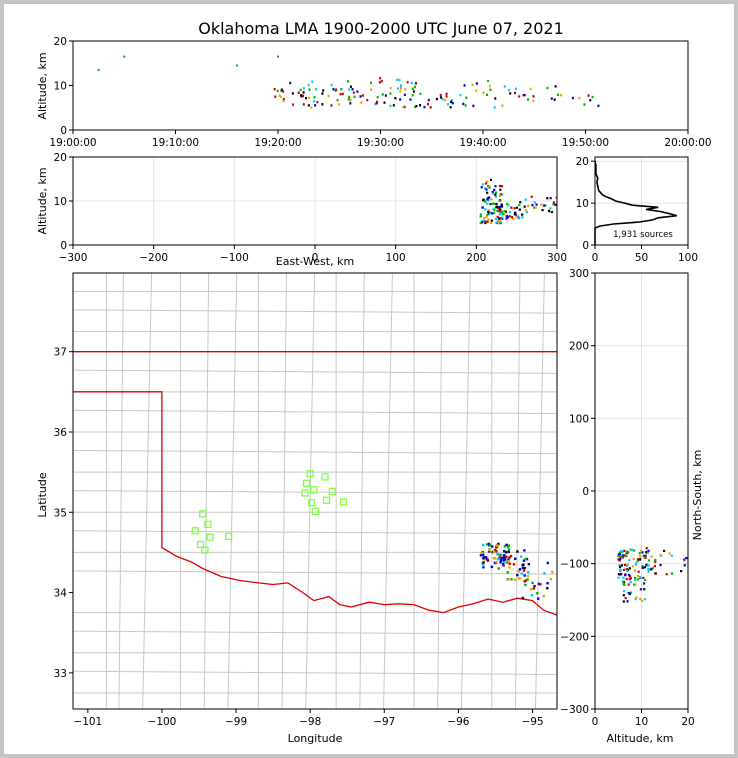 This screenshot has width=738, height=758. Describe the element at coordinates (532, 722) in the screenshot. I see `map-xtick-label: −95` at that location.